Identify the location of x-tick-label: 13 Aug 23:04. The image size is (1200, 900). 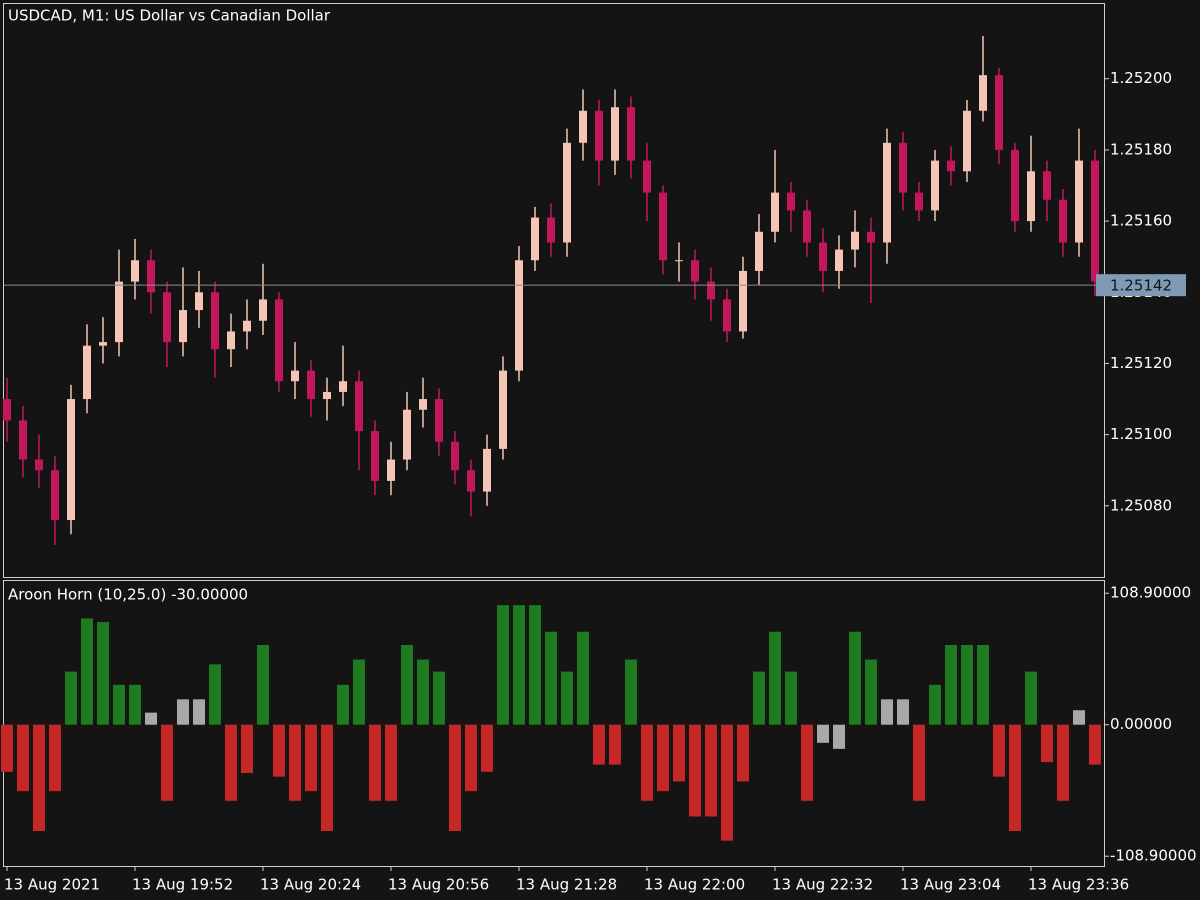
(950, 885).